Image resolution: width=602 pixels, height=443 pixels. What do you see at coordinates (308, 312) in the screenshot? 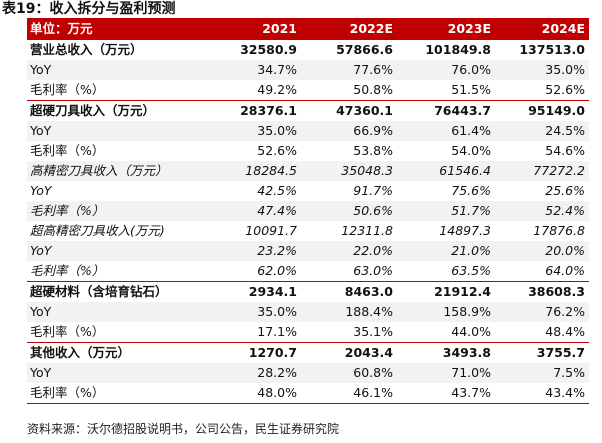
I see `table-row: YoY 35.0% 188.4% 158.9% 76.2%` at bounding box center [308, 312].